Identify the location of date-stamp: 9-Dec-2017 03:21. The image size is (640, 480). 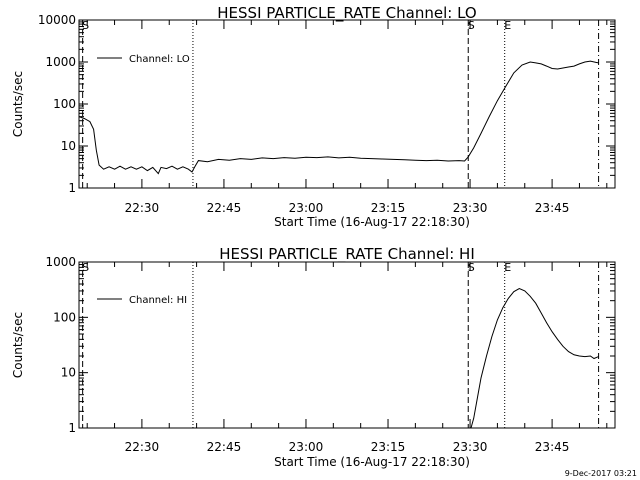
(601, 473).